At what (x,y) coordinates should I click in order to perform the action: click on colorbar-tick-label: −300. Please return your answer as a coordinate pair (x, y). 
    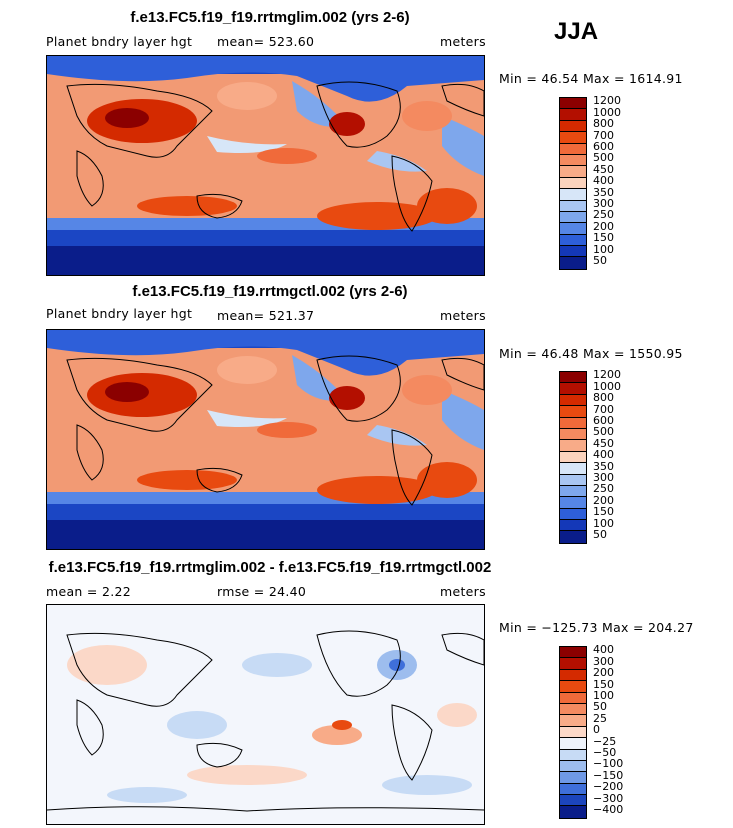
    Looking at the image, I should click on (608, 798).